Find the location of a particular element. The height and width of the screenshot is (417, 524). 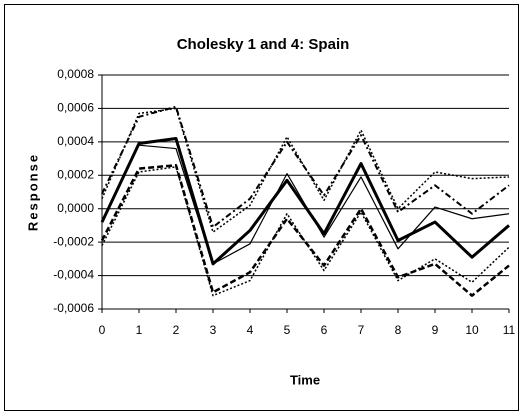

x-tick-label: 7 is located at coordinates (361, 330).